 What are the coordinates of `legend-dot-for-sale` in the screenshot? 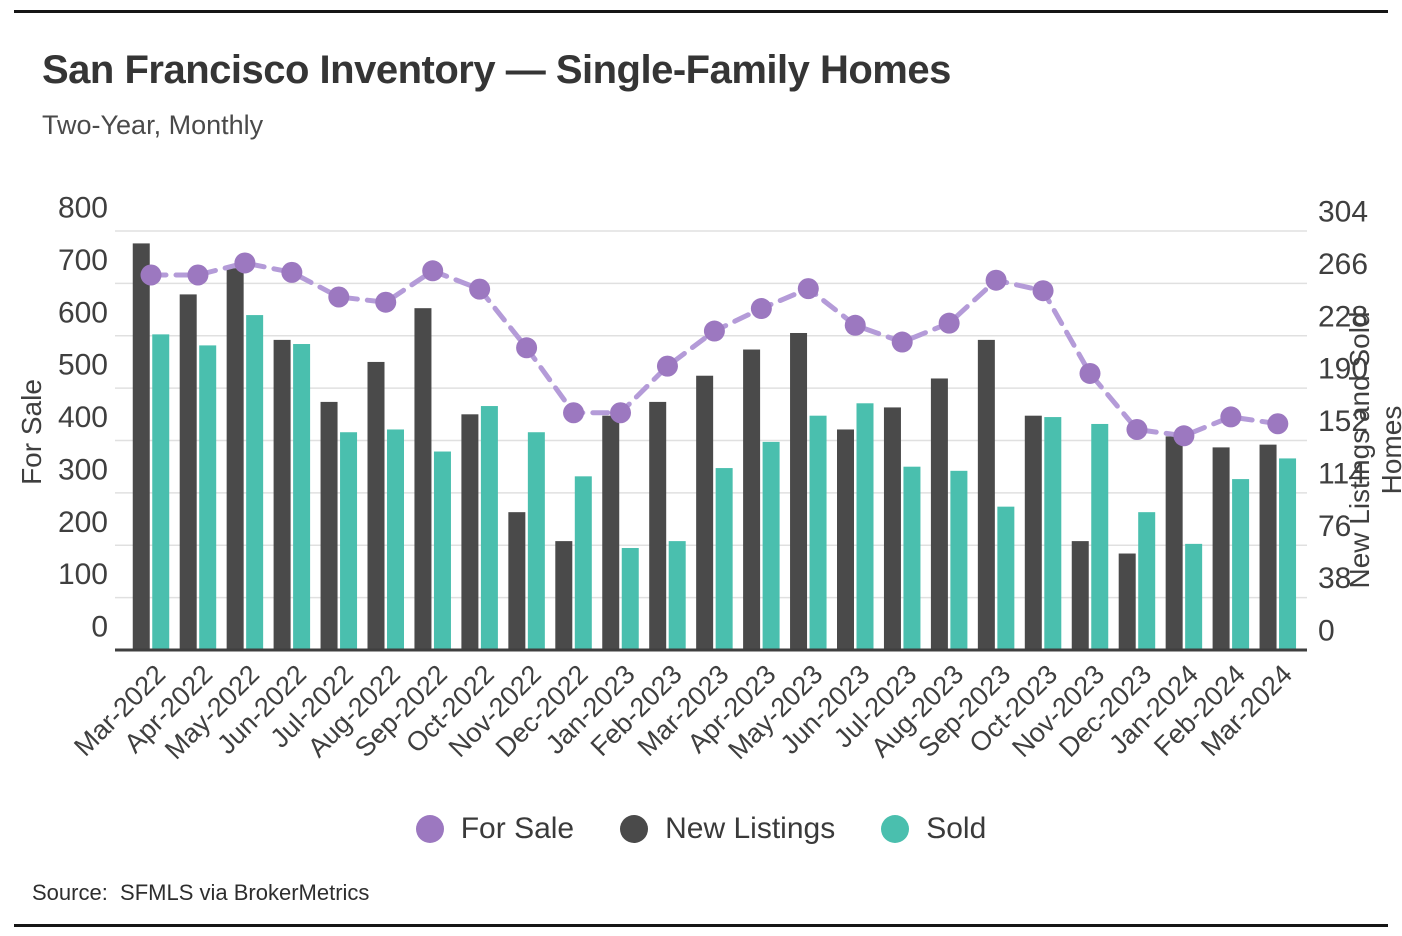 It's located at (429, 829).